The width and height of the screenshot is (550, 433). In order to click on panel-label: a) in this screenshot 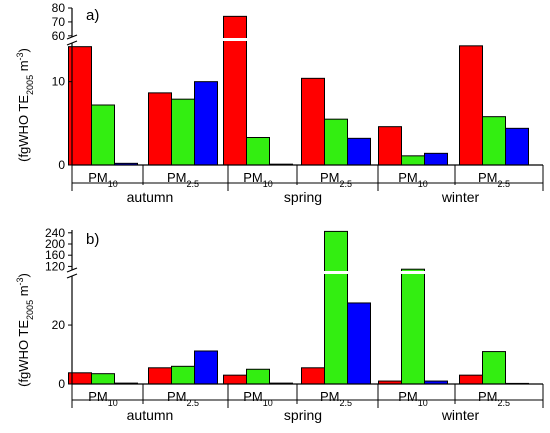, I will do `click(92, 15)`.